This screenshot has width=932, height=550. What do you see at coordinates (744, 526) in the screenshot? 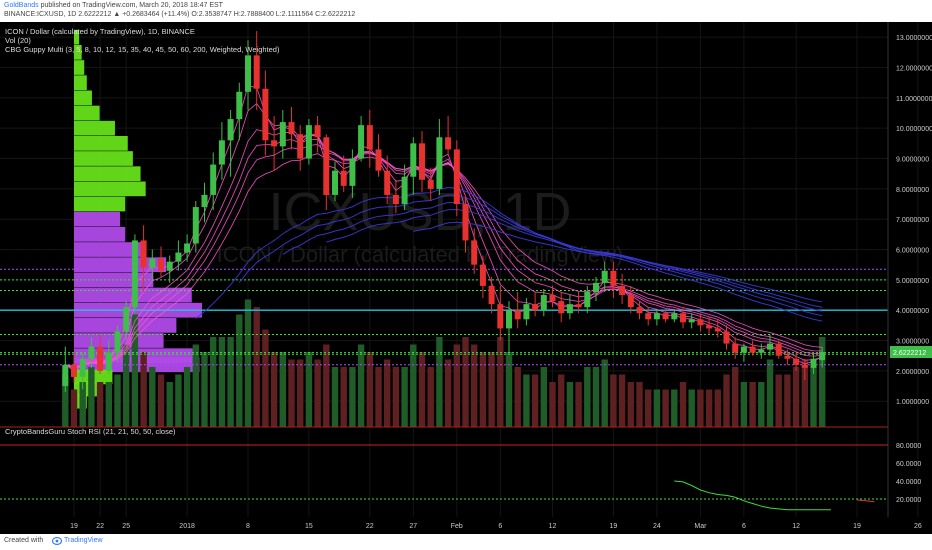
I see `time-tick-label: 6` at bounding box center [744, 526].